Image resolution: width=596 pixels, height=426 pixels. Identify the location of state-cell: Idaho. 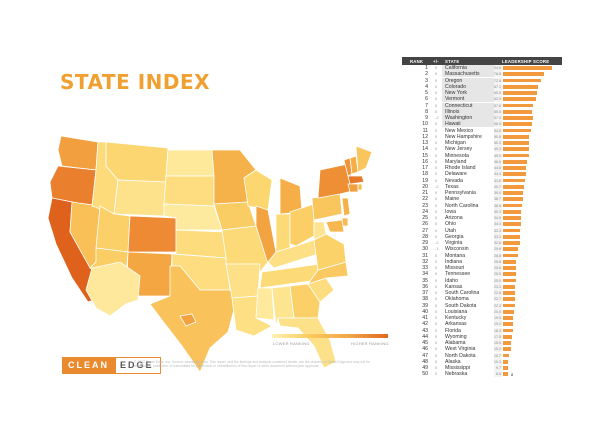
(468, 281).